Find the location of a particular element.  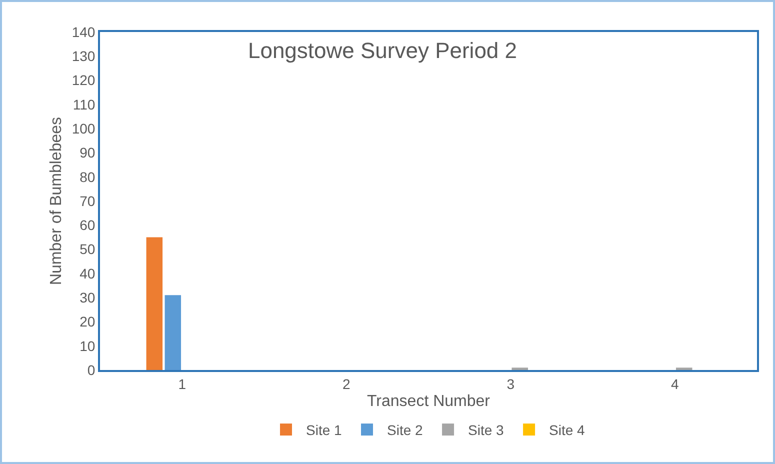

y-tick-label: 70 is located at coordinates (88, 200).